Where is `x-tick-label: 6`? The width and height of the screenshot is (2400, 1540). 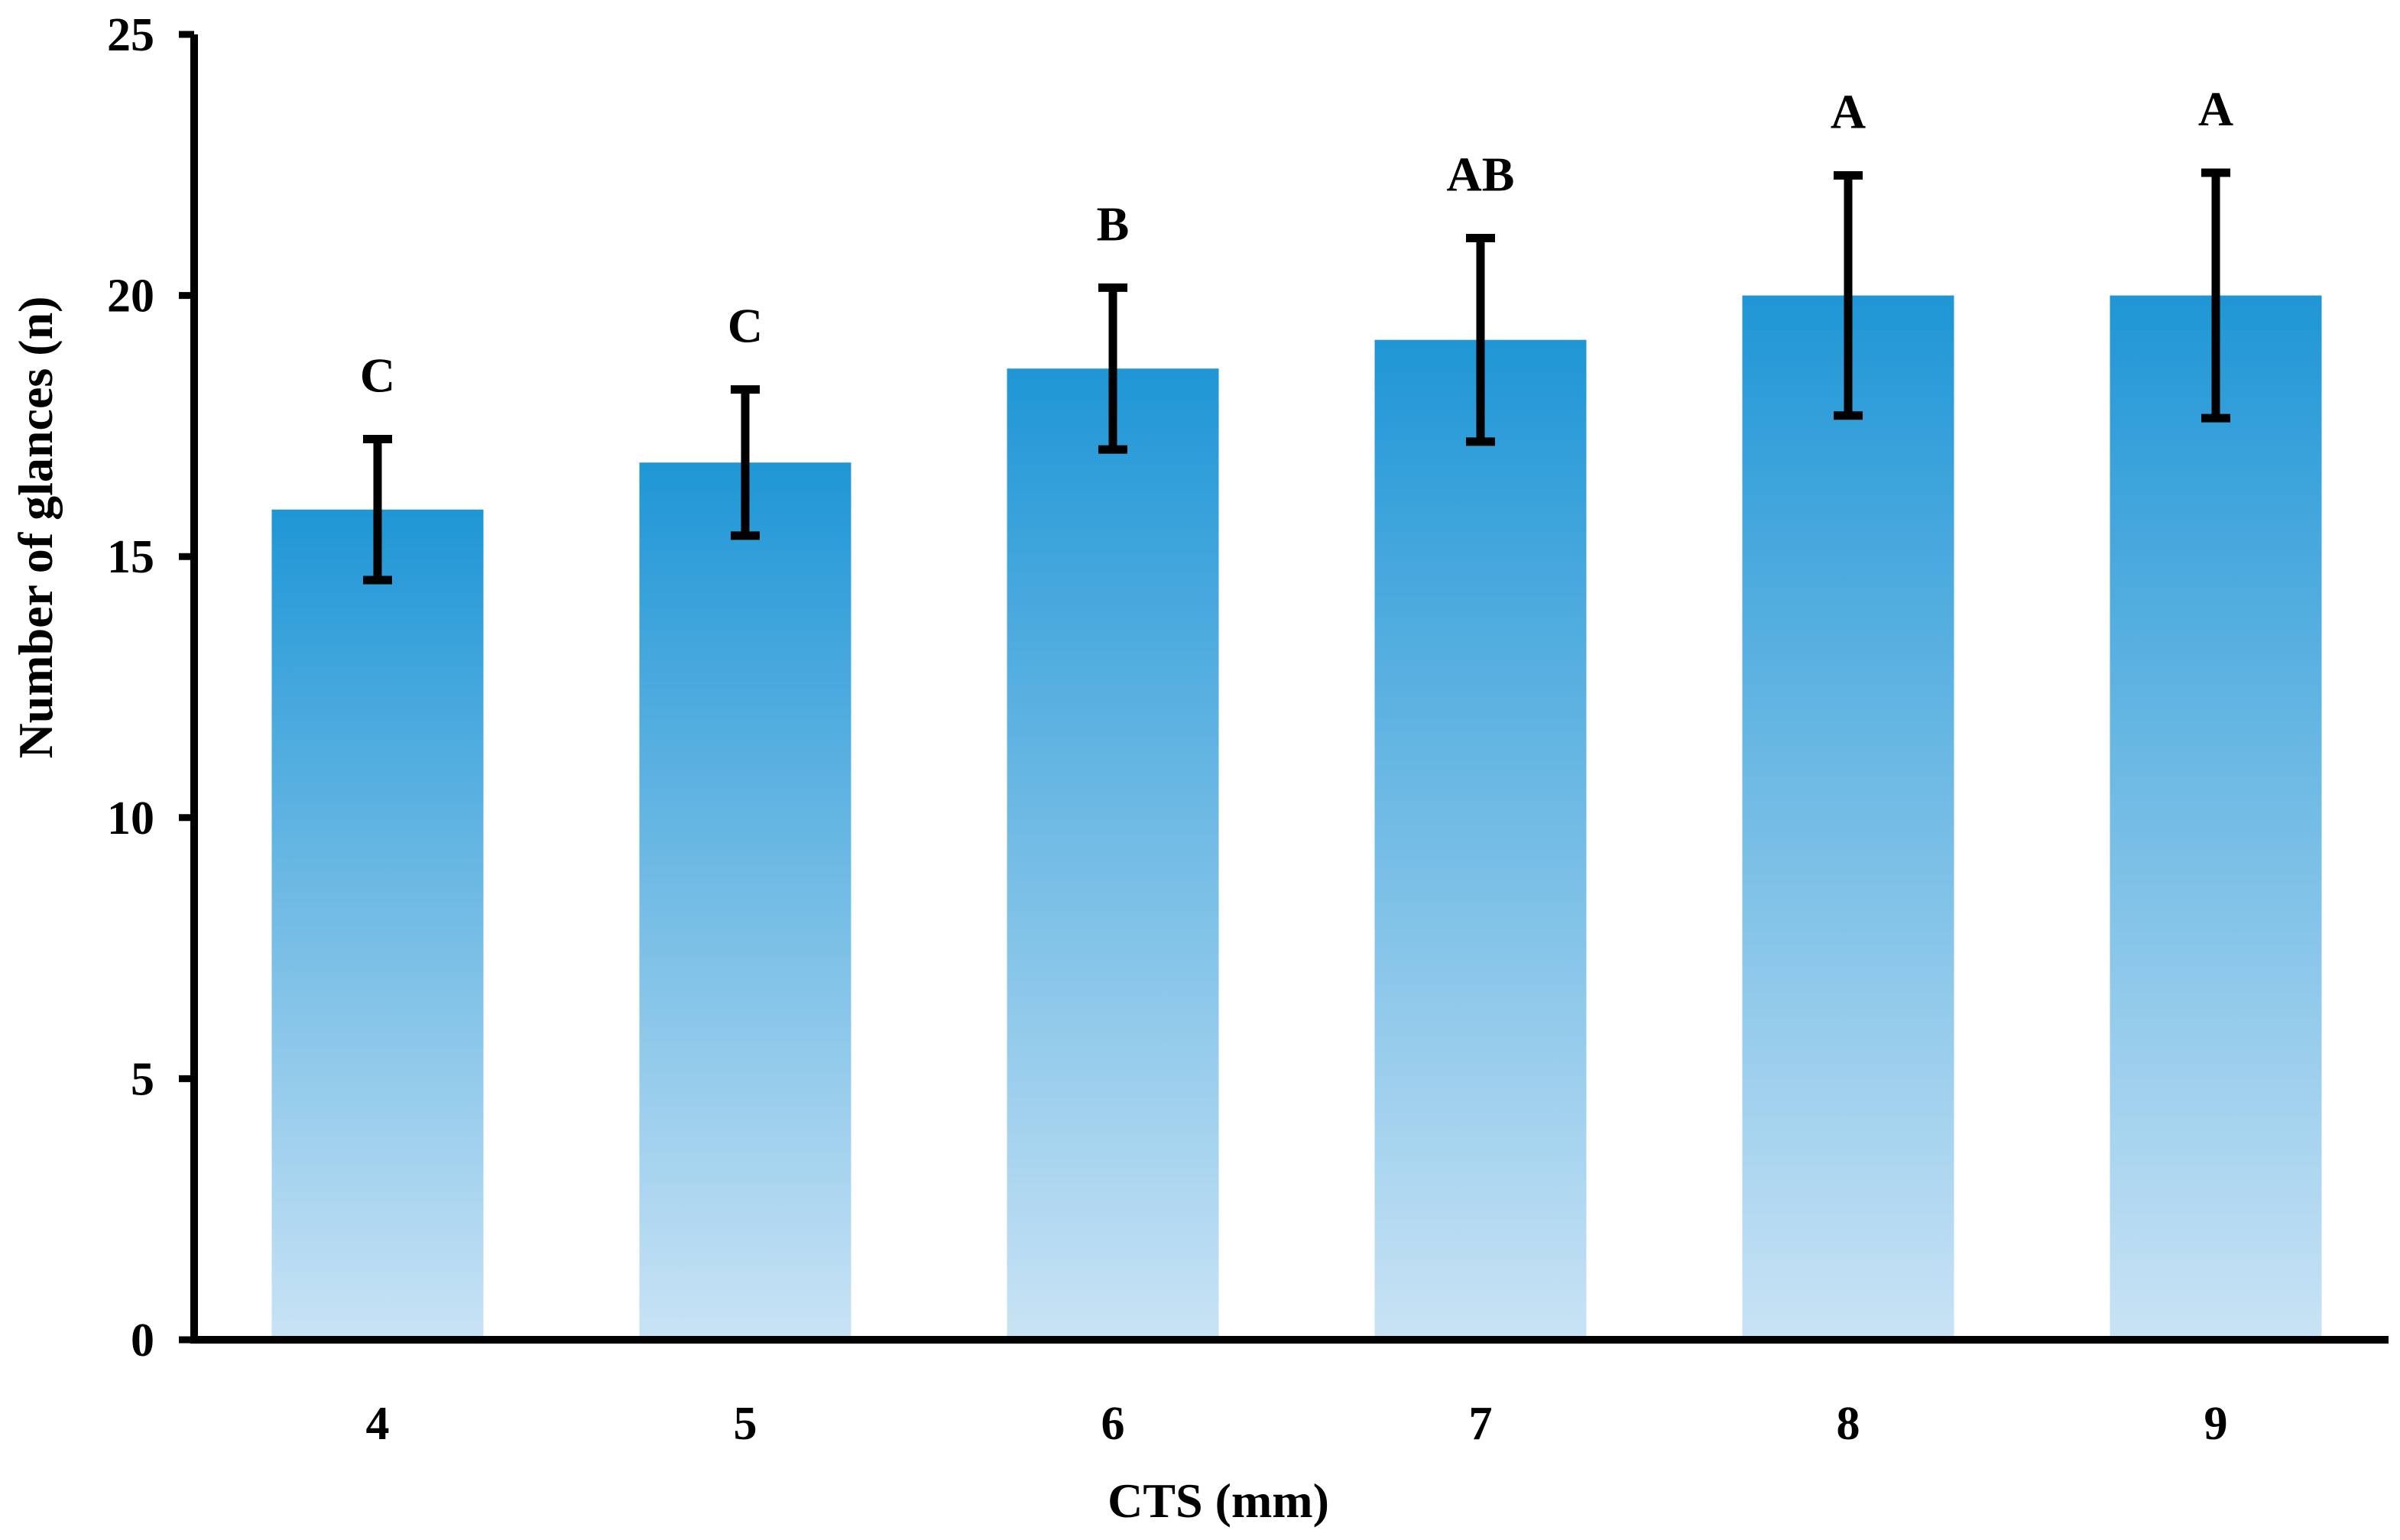 x-tick-label: 6 is located at coordinates (1113, 1424).